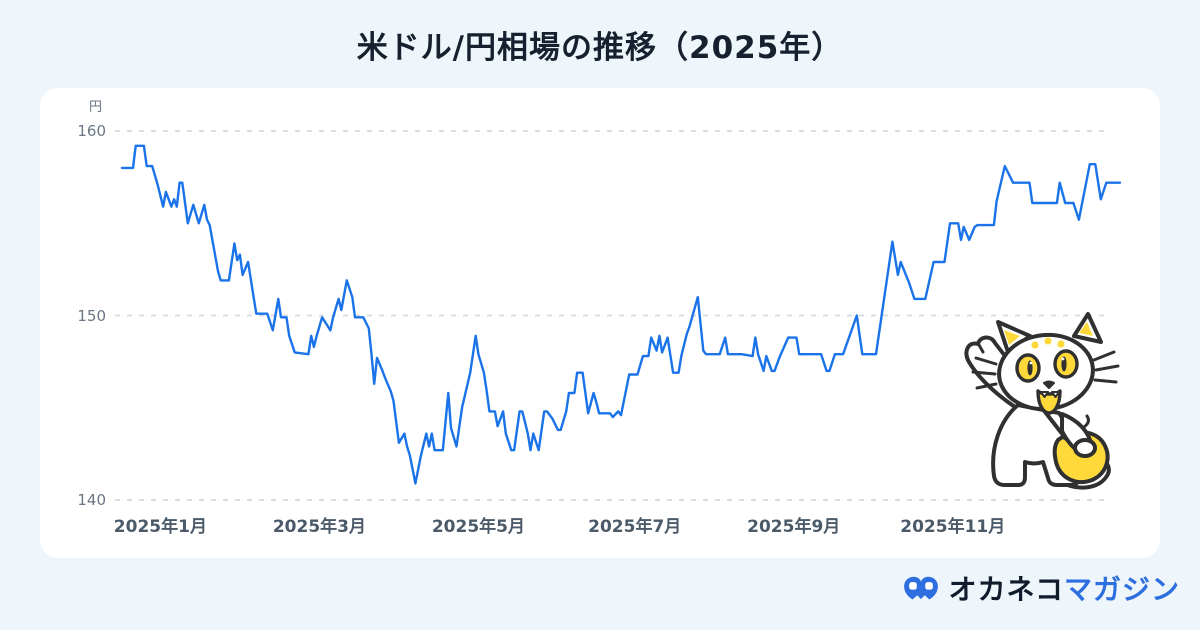 The width and height of the screenshot is (1200, 630). Describe the element at coordinates (1006, 589) in the screenshot. I see `logo-text-dark: オカネコ` at that location.